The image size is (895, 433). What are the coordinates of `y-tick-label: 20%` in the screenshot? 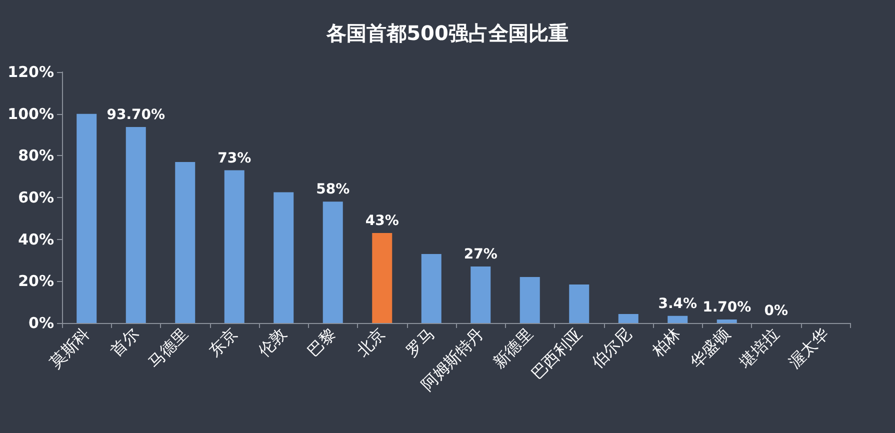 It's located at (36, 281).